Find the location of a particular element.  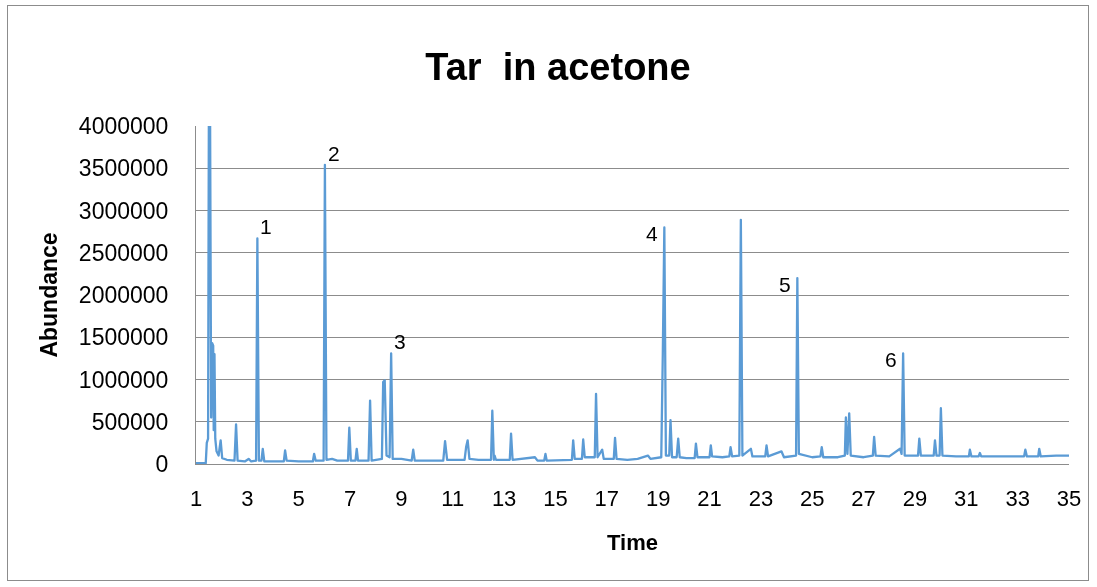

x-tick-label: 5 is located at coordinates (298, 499).